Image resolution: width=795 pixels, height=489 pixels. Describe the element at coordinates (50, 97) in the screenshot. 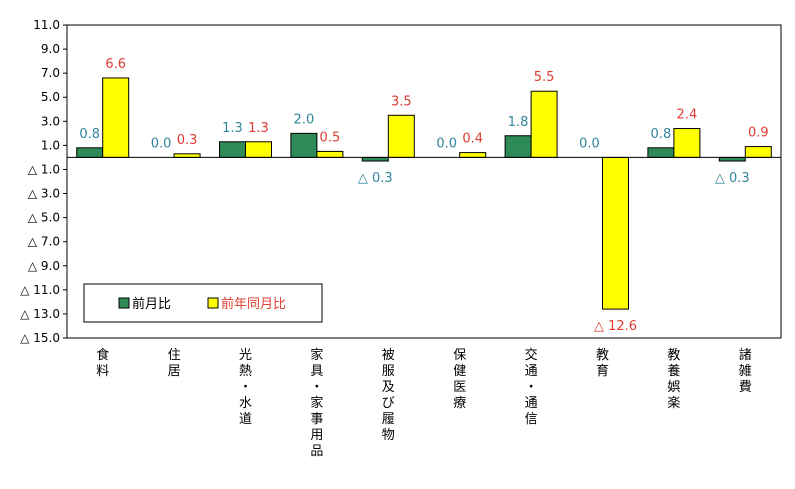

I see `y-tick-label: 5.0` at that location.